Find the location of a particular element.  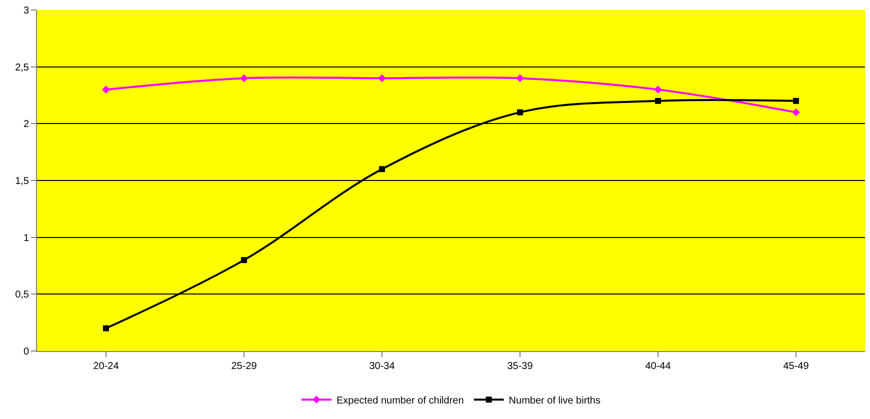

y-tick-label: 2 is located at coordinates (26, 124).